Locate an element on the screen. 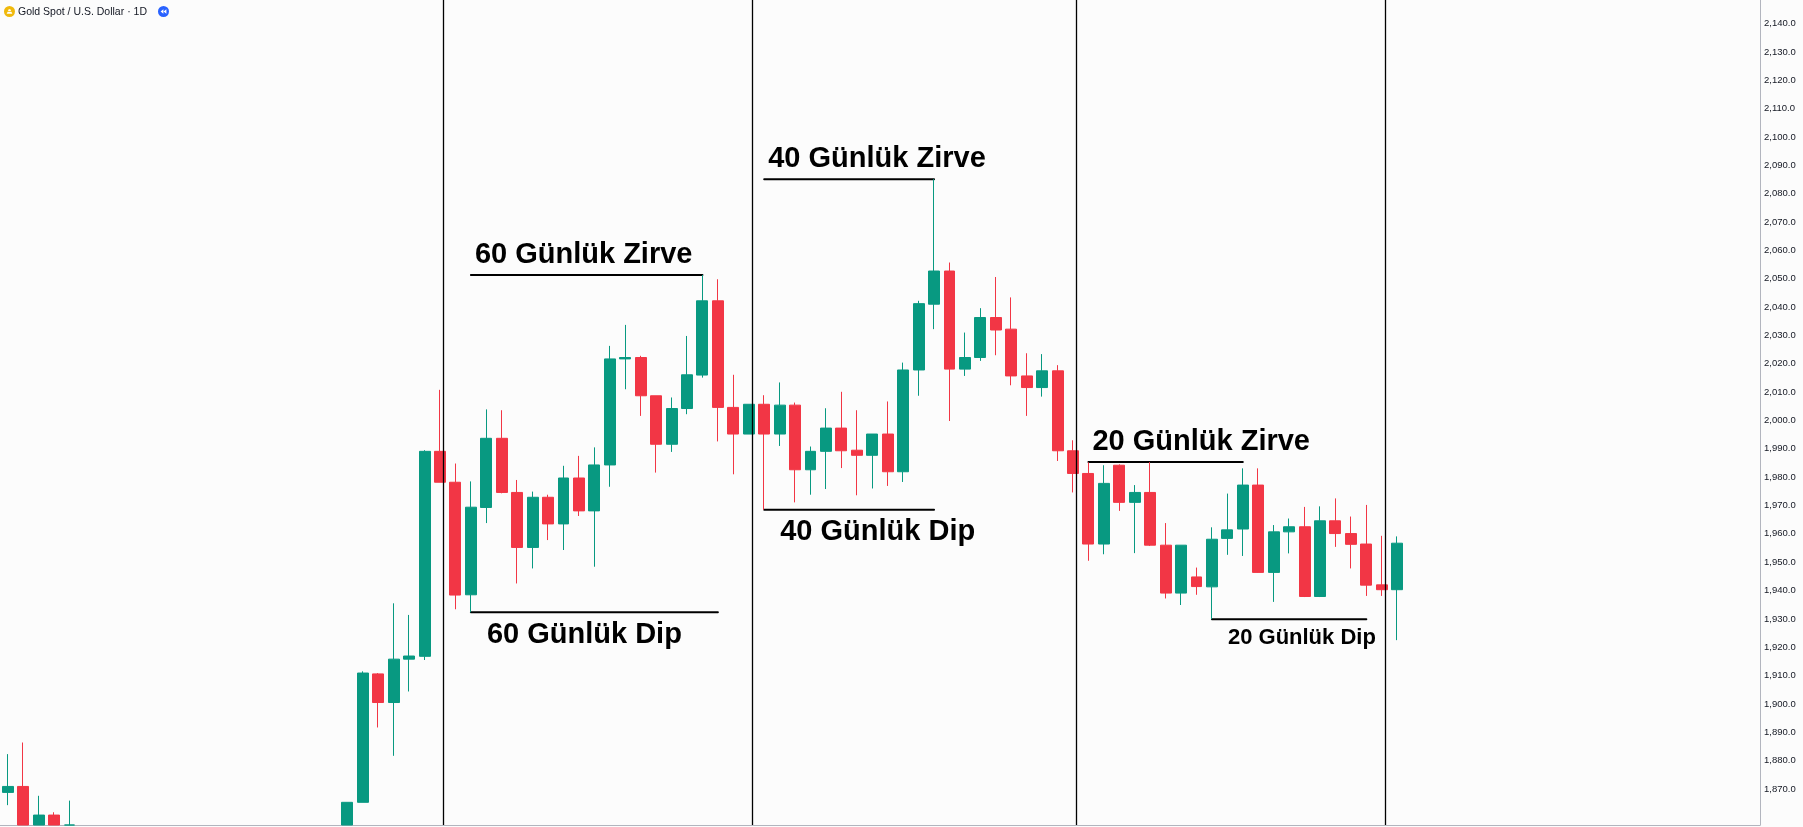 This screenshot has width=1803, height=827. y-tick-label: 2,120.0 is located at coordinates (1780, 79).